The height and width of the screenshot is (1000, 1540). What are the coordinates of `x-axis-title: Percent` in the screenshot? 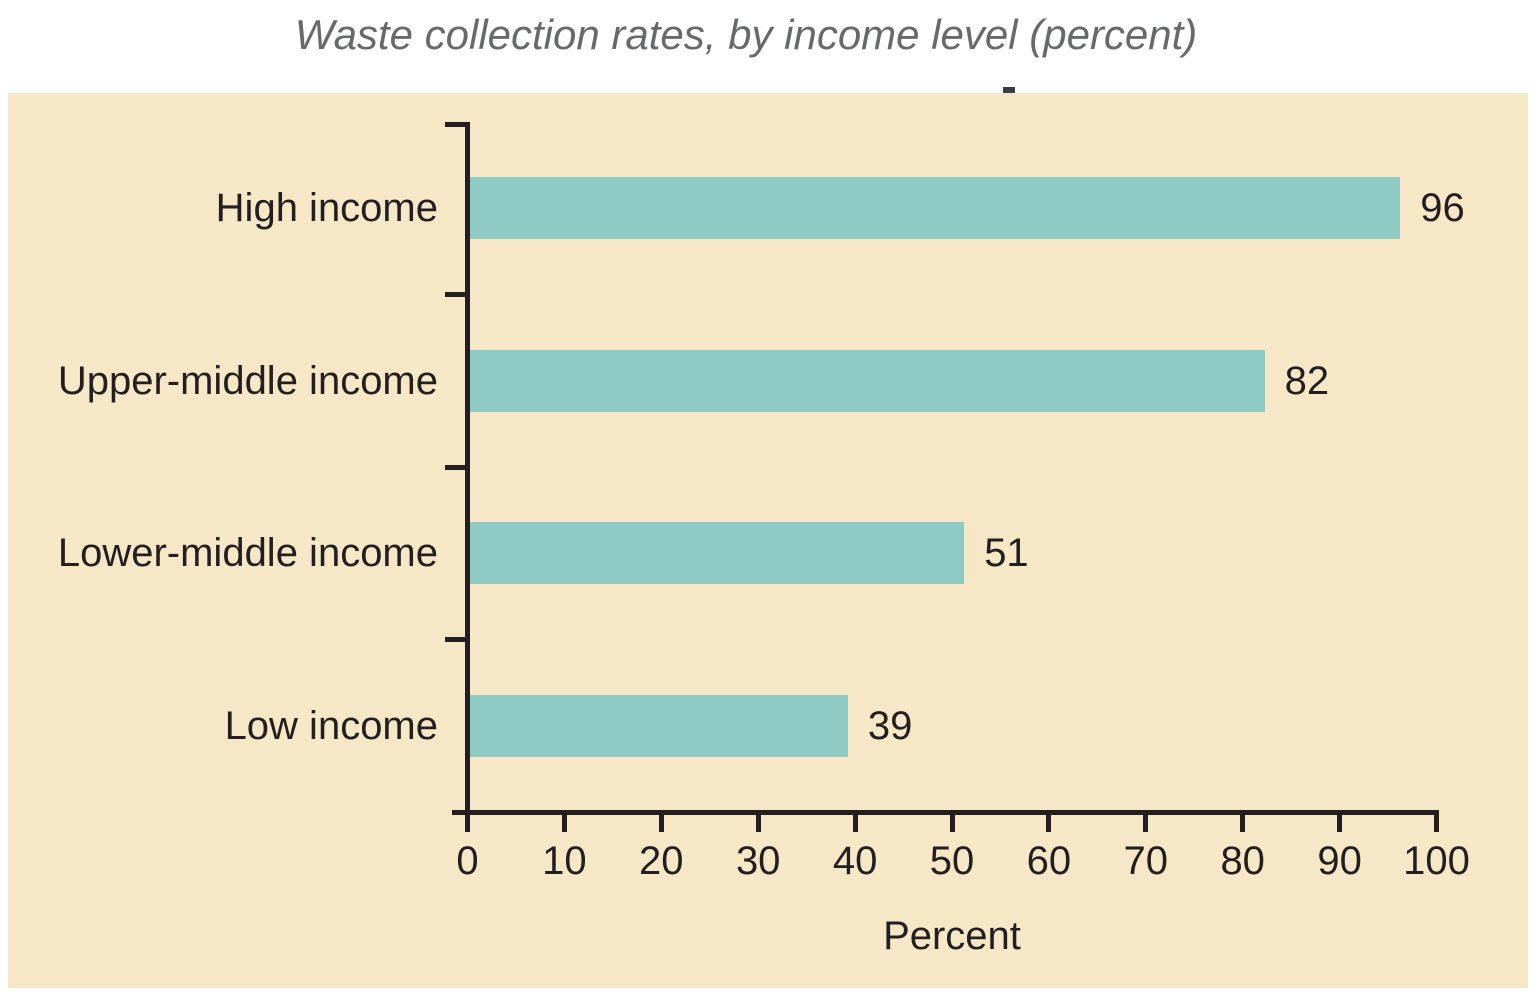 It's located at (952, 936).